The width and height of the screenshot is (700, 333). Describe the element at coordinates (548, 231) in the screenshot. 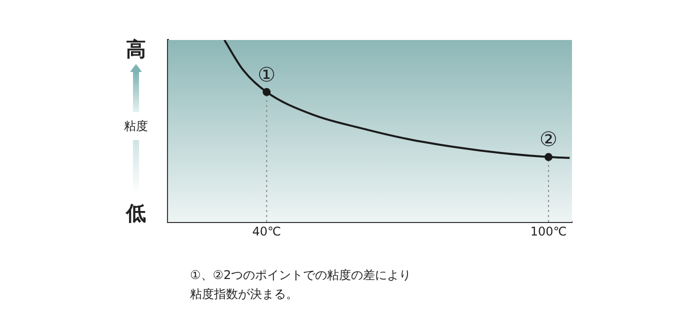

I see `x-tick-label: 100℃` at that location.